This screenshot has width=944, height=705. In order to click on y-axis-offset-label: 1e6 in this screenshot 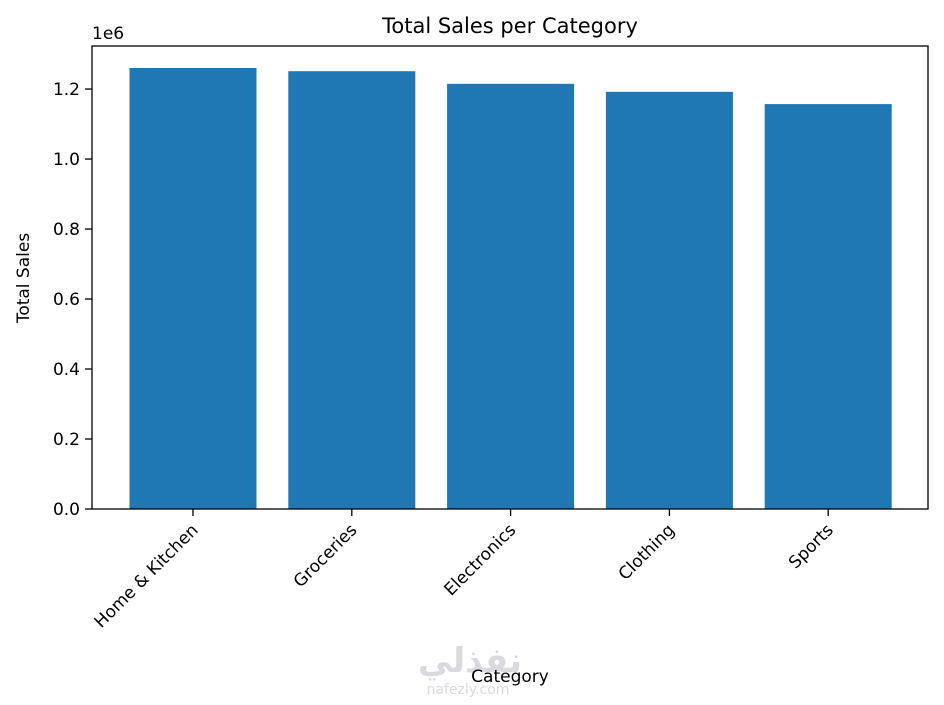, I will do `click(108, 34)`.